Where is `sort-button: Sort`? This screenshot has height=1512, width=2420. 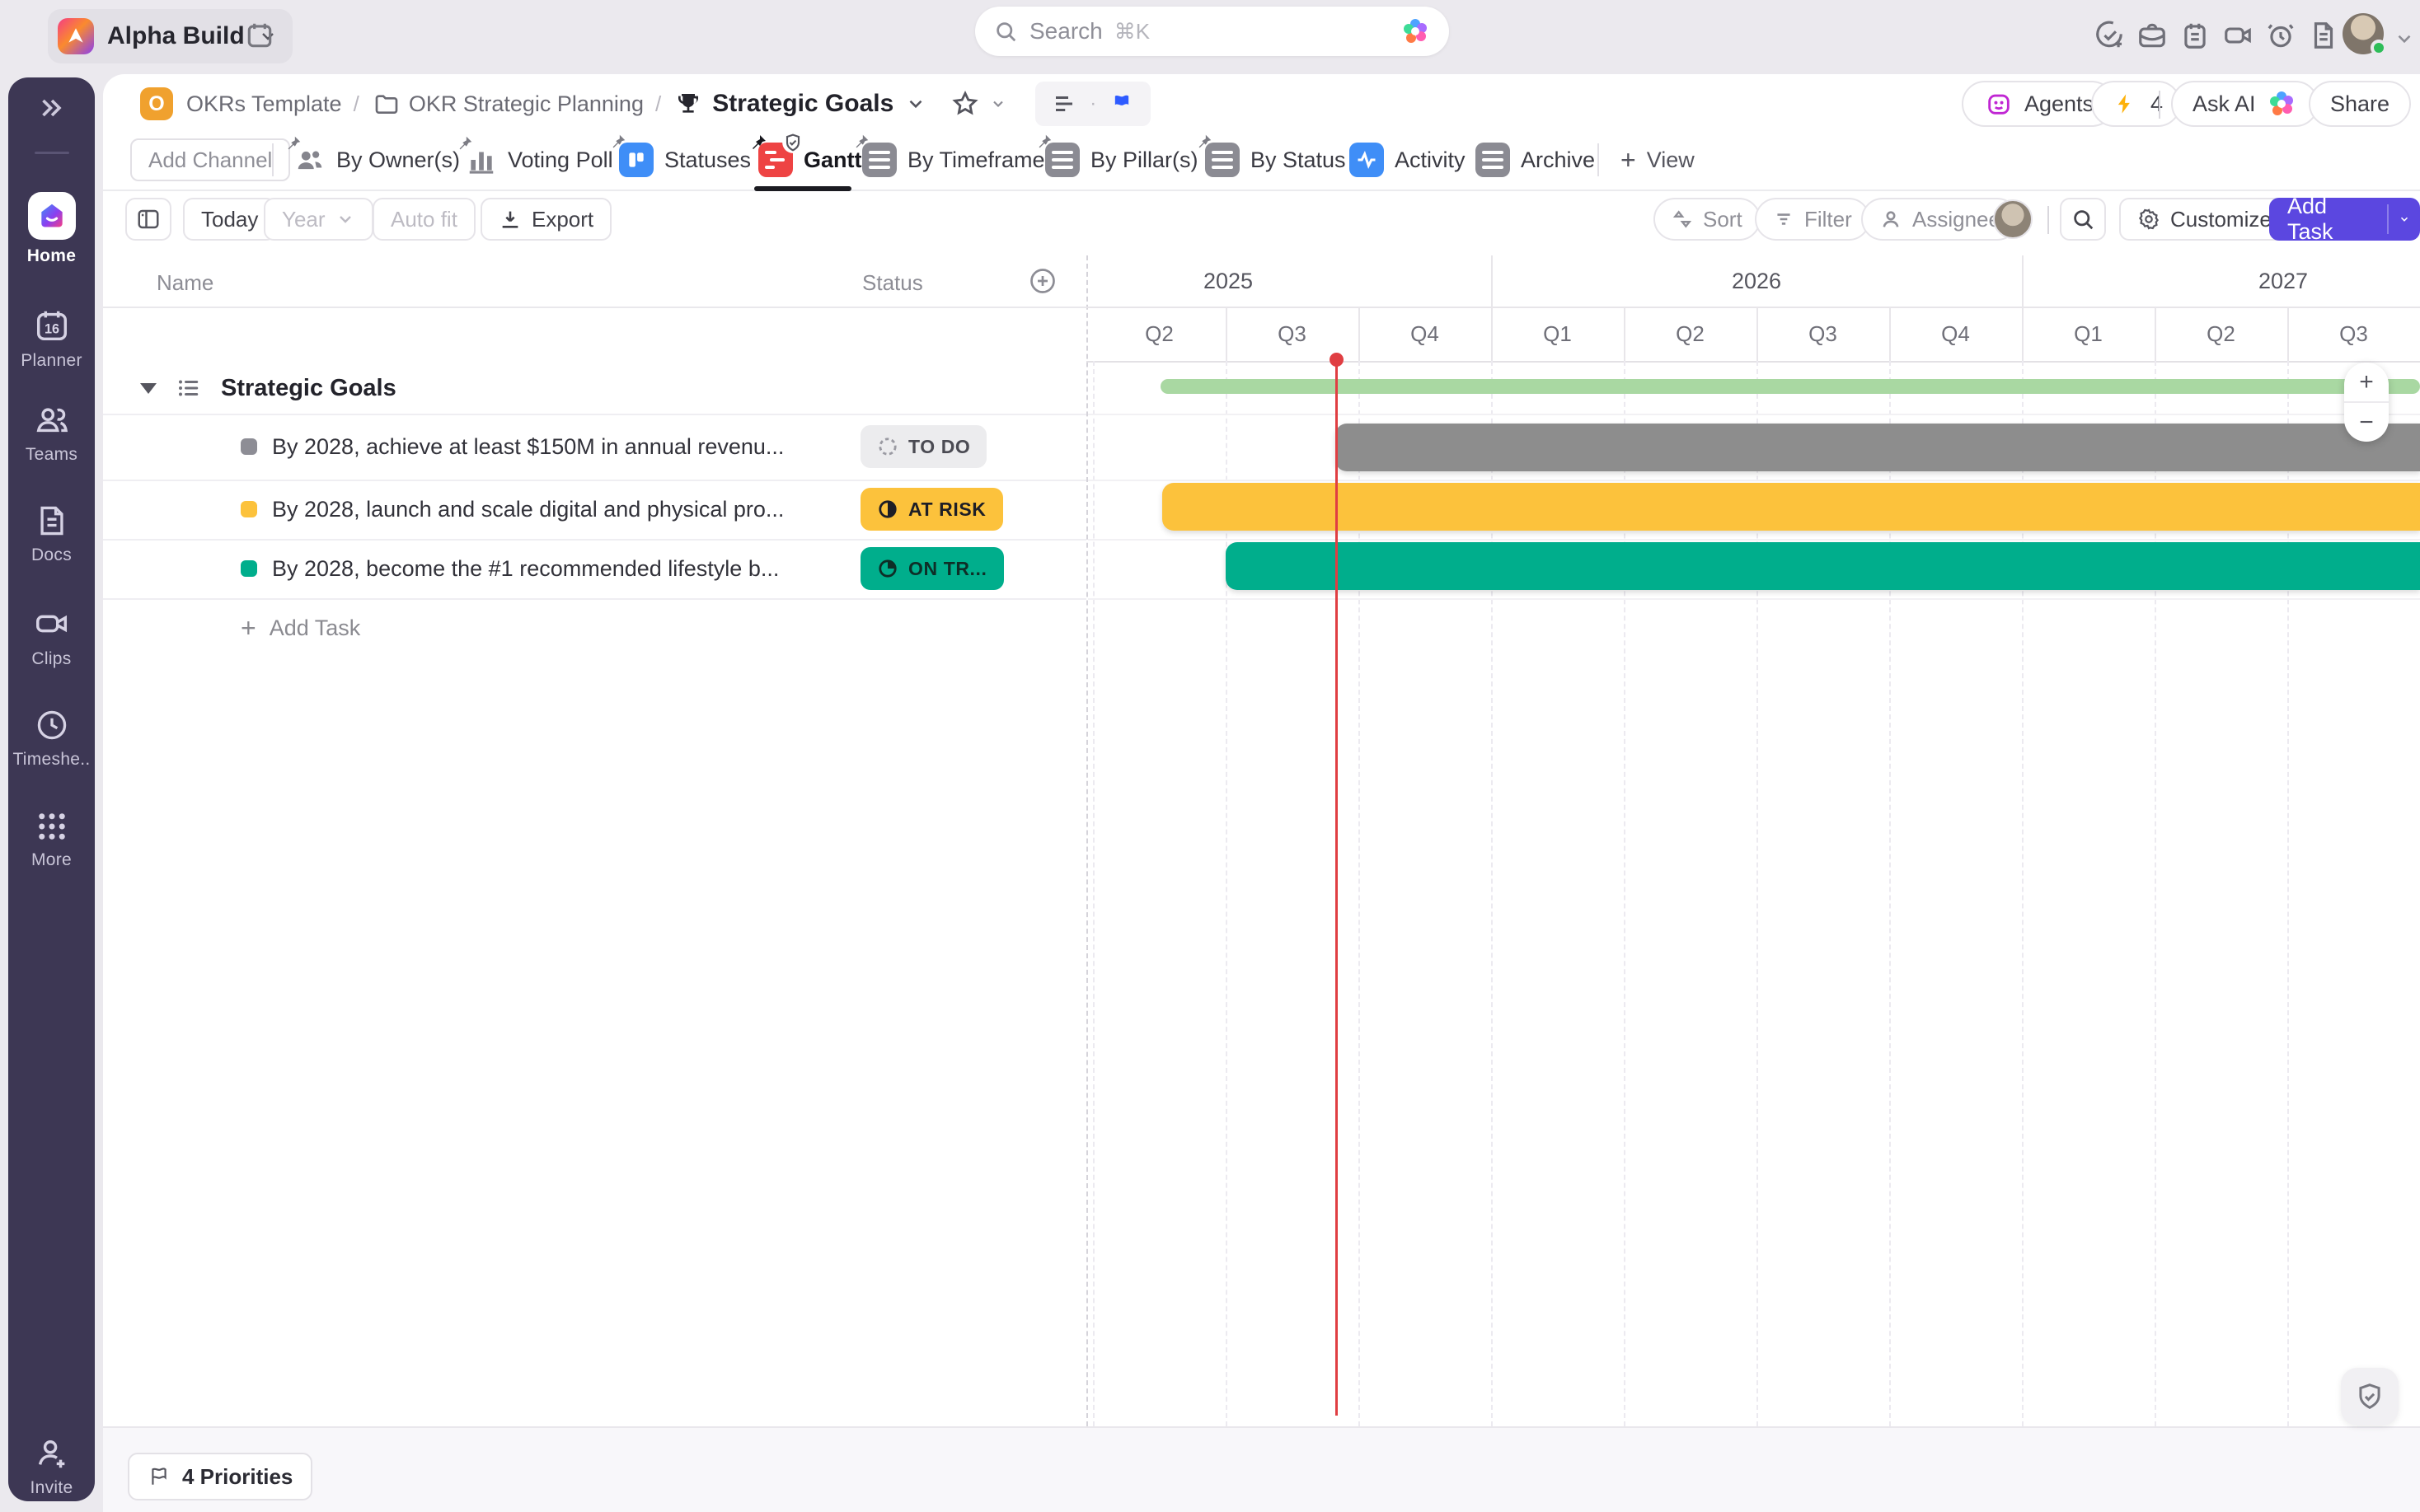 sort-button: Sort is located at coordinates (1707, 219).